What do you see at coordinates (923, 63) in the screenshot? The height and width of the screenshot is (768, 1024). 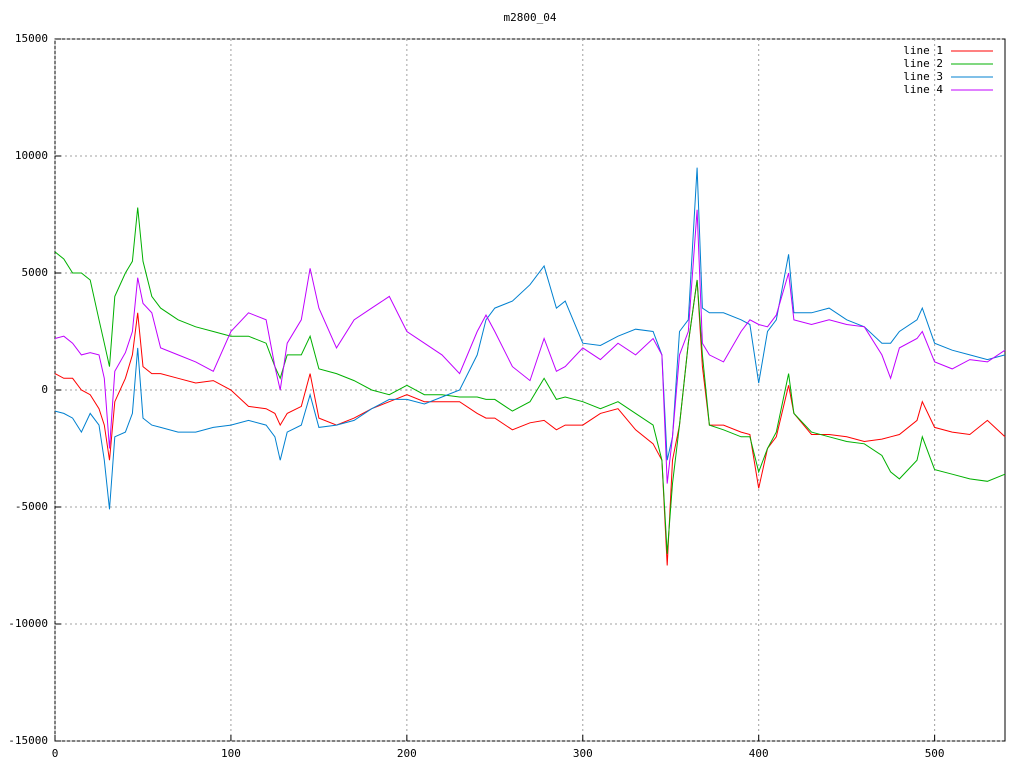 I see `legend-label: line 2` at bounding box center [923, 63].